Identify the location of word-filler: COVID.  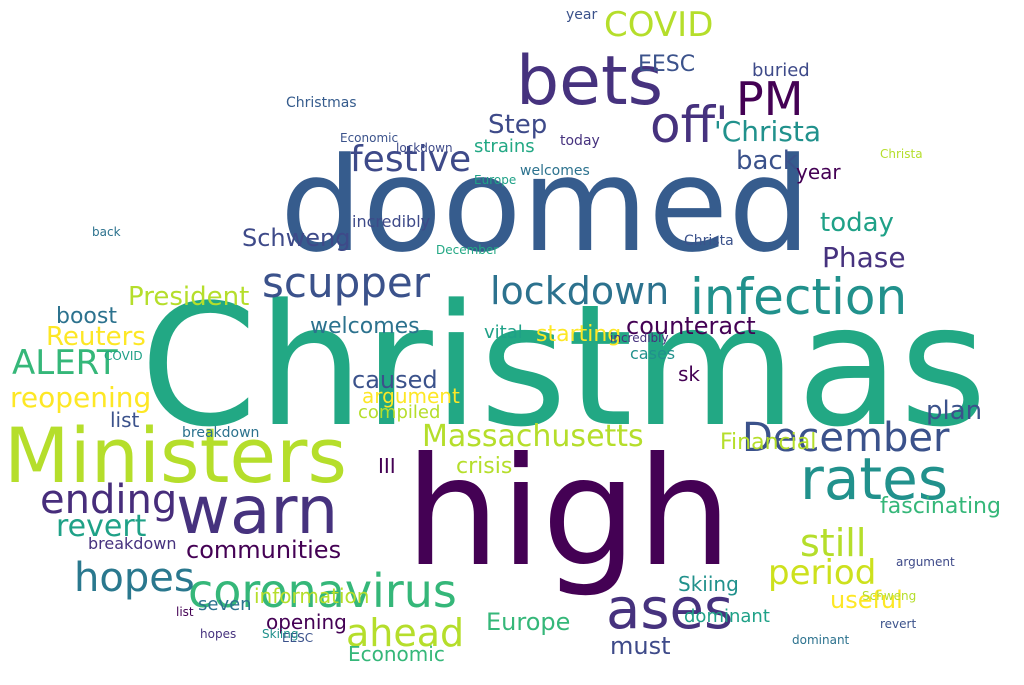
(123, 356).